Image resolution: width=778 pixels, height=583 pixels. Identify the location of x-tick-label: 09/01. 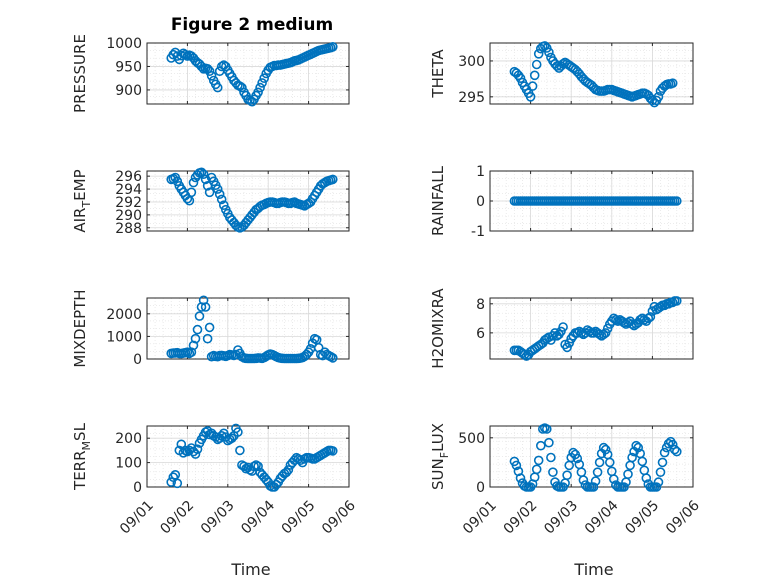
(137, 518).